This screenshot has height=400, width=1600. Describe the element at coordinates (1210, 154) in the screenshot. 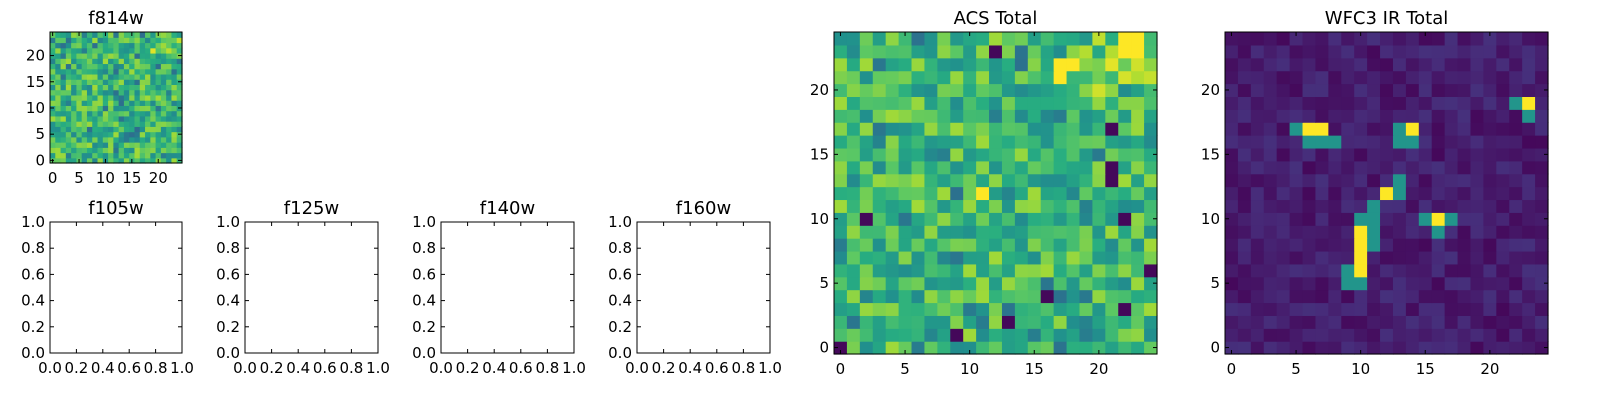

I see `y-tick-label: 15` at that location.